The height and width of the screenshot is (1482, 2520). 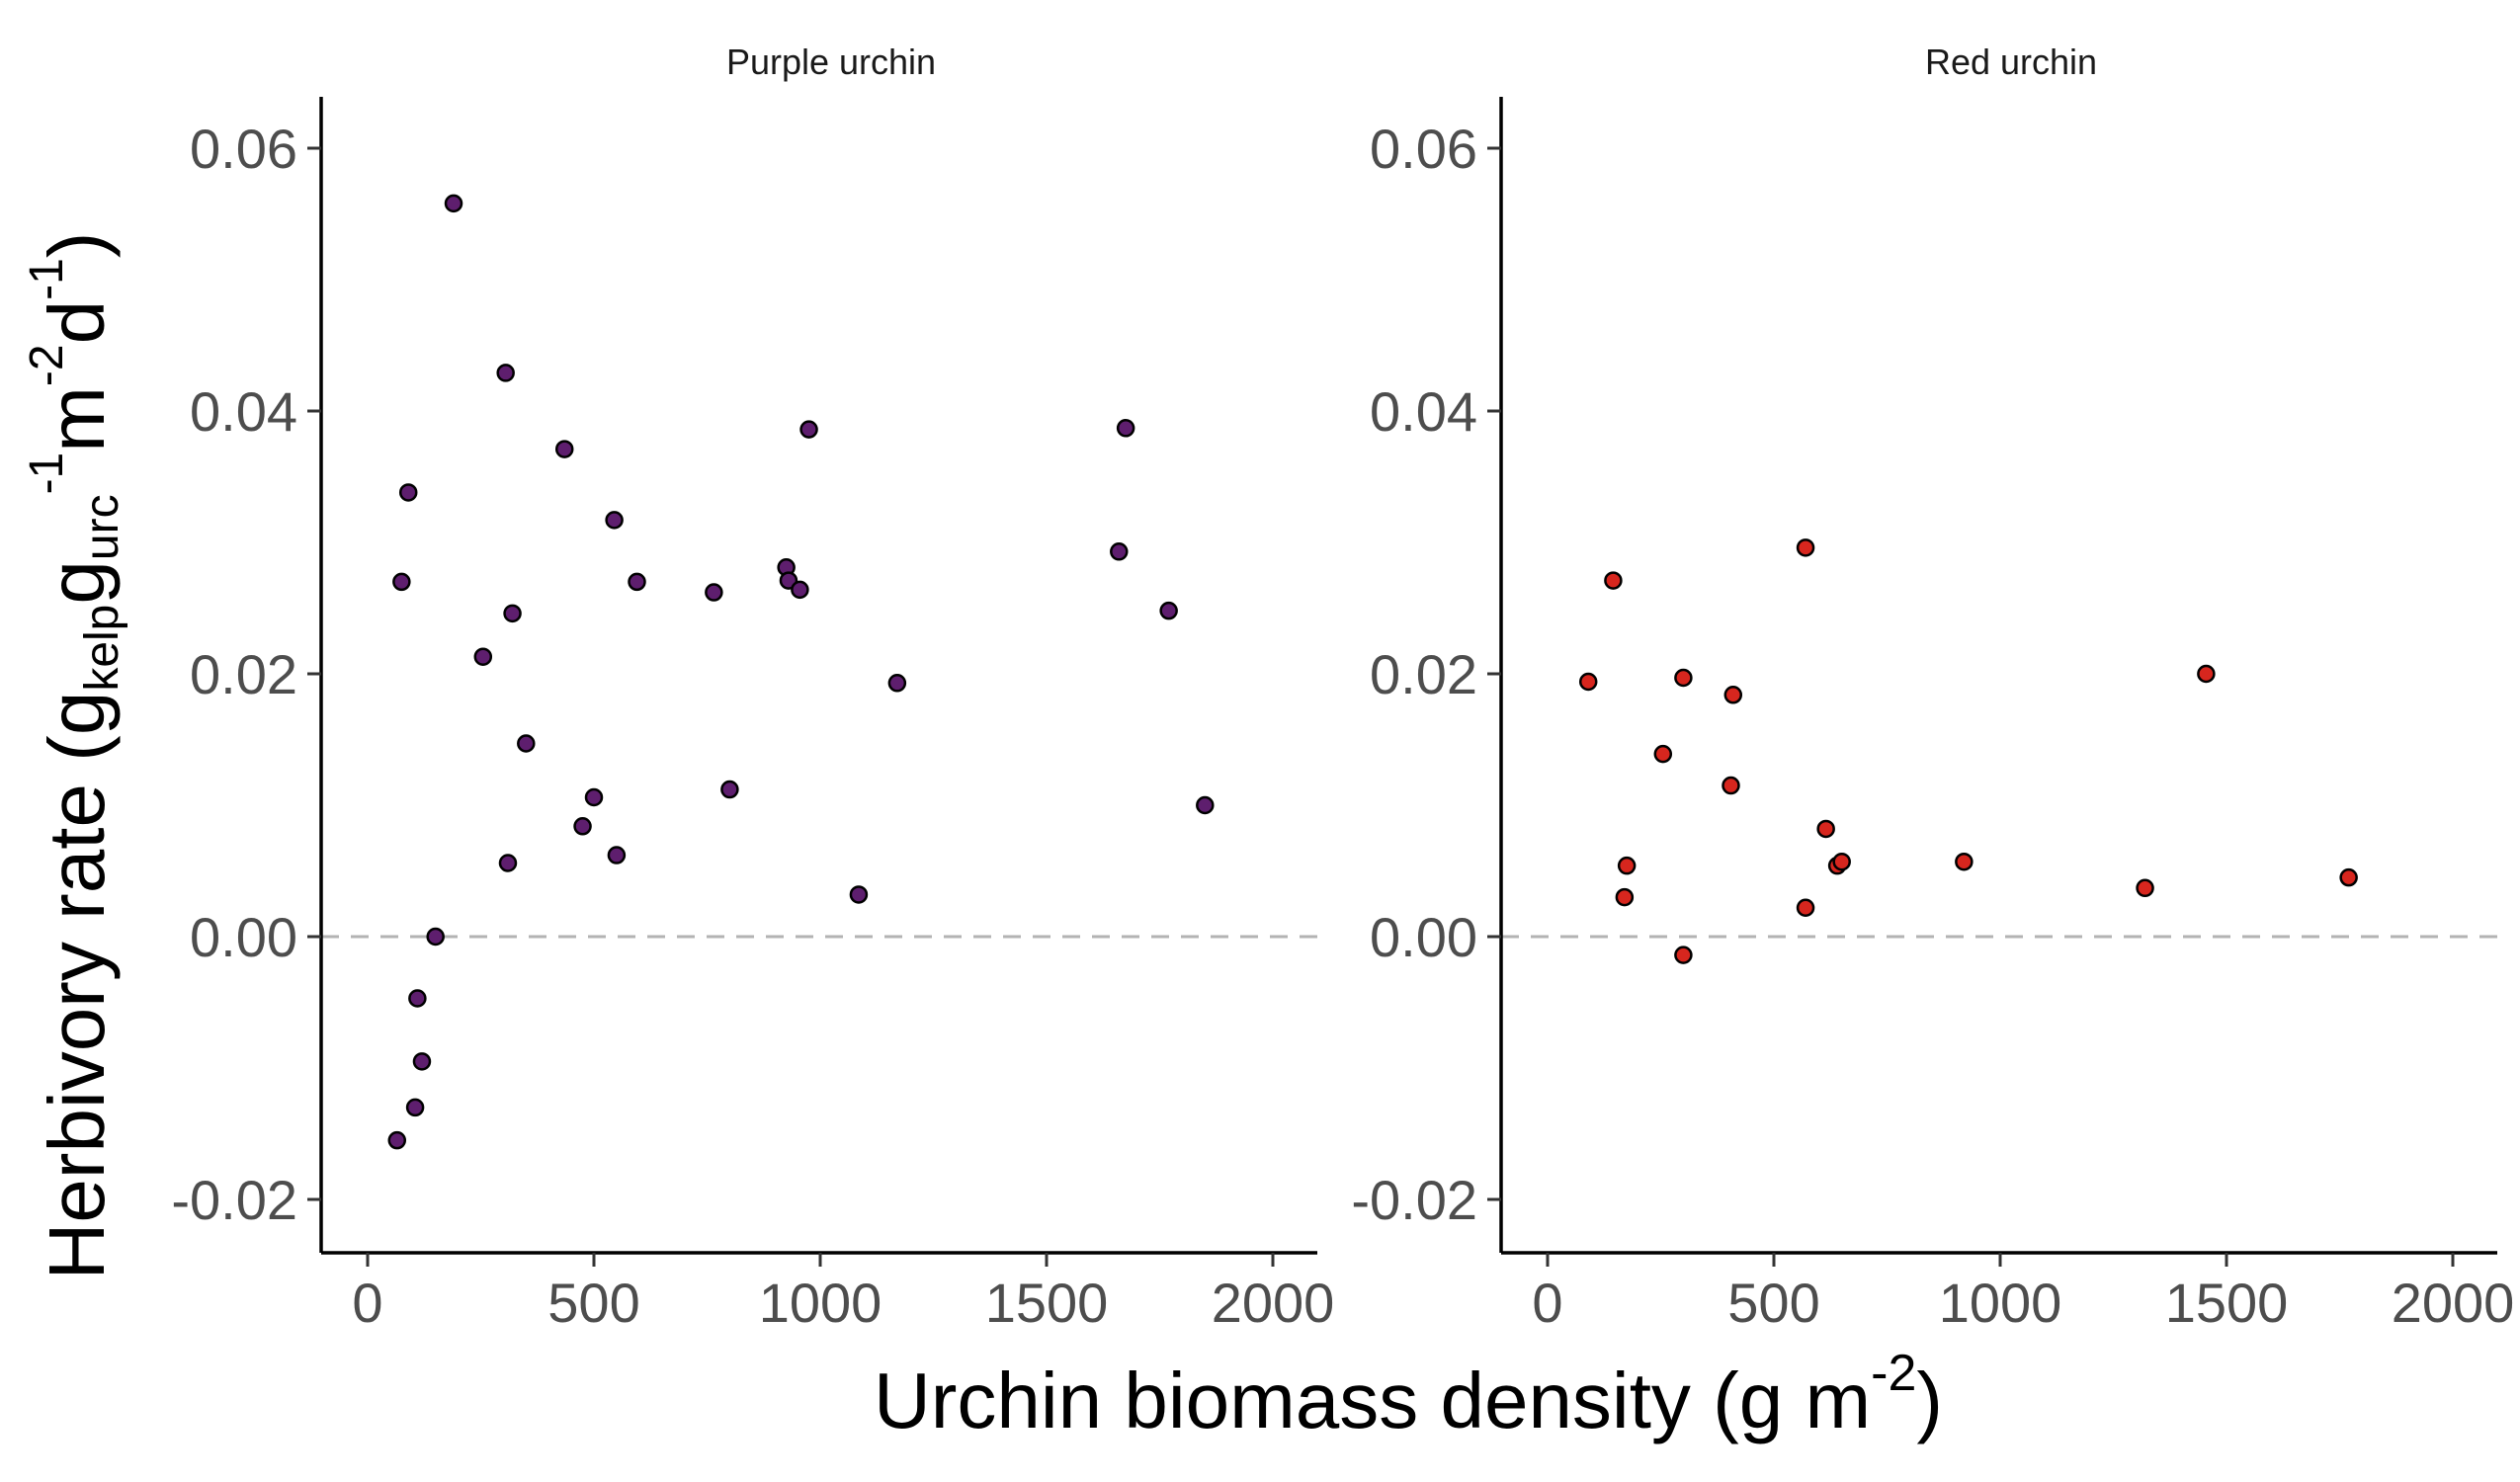 What do you see at coordinates (831, 61) in the screenshot?
I see `panel-title: Purple urchin` at bounding box center [831, 61].